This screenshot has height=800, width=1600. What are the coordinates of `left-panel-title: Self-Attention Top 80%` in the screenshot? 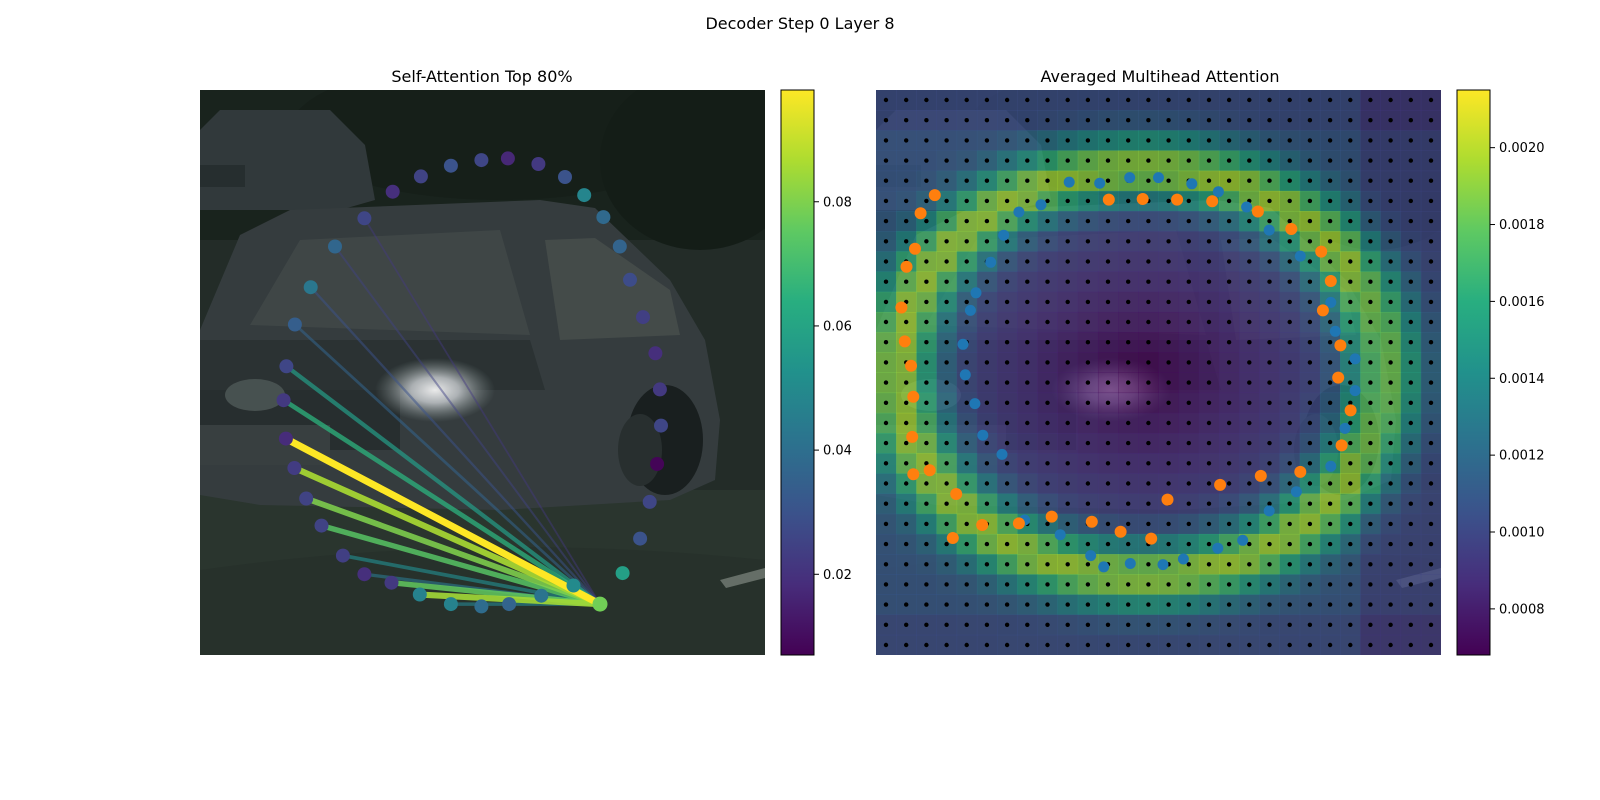 It's located at (481, 76).